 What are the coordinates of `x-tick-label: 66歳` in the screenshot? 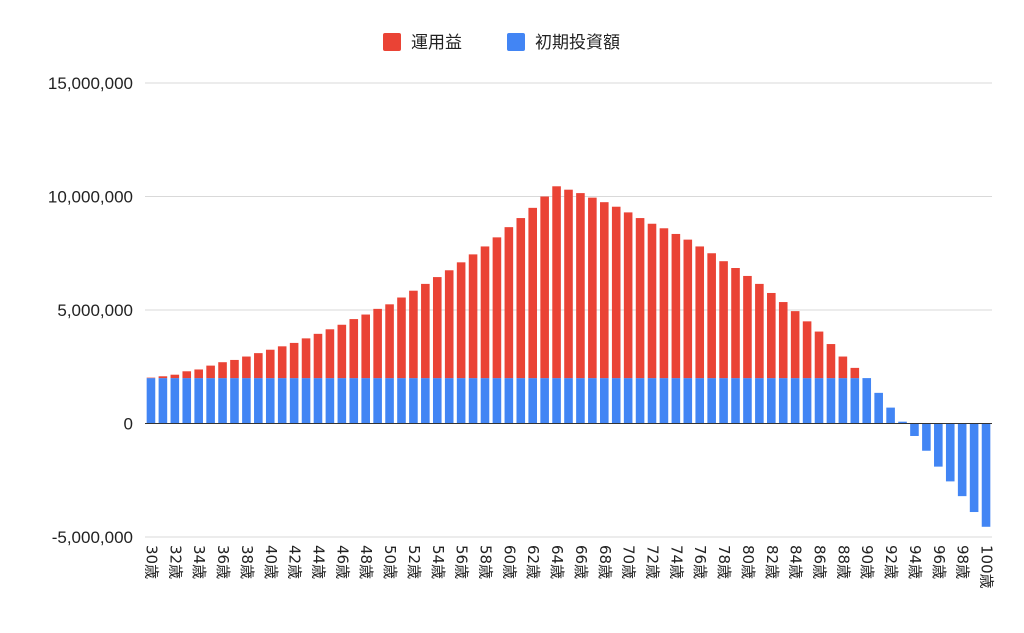 It's located at (581, 562).